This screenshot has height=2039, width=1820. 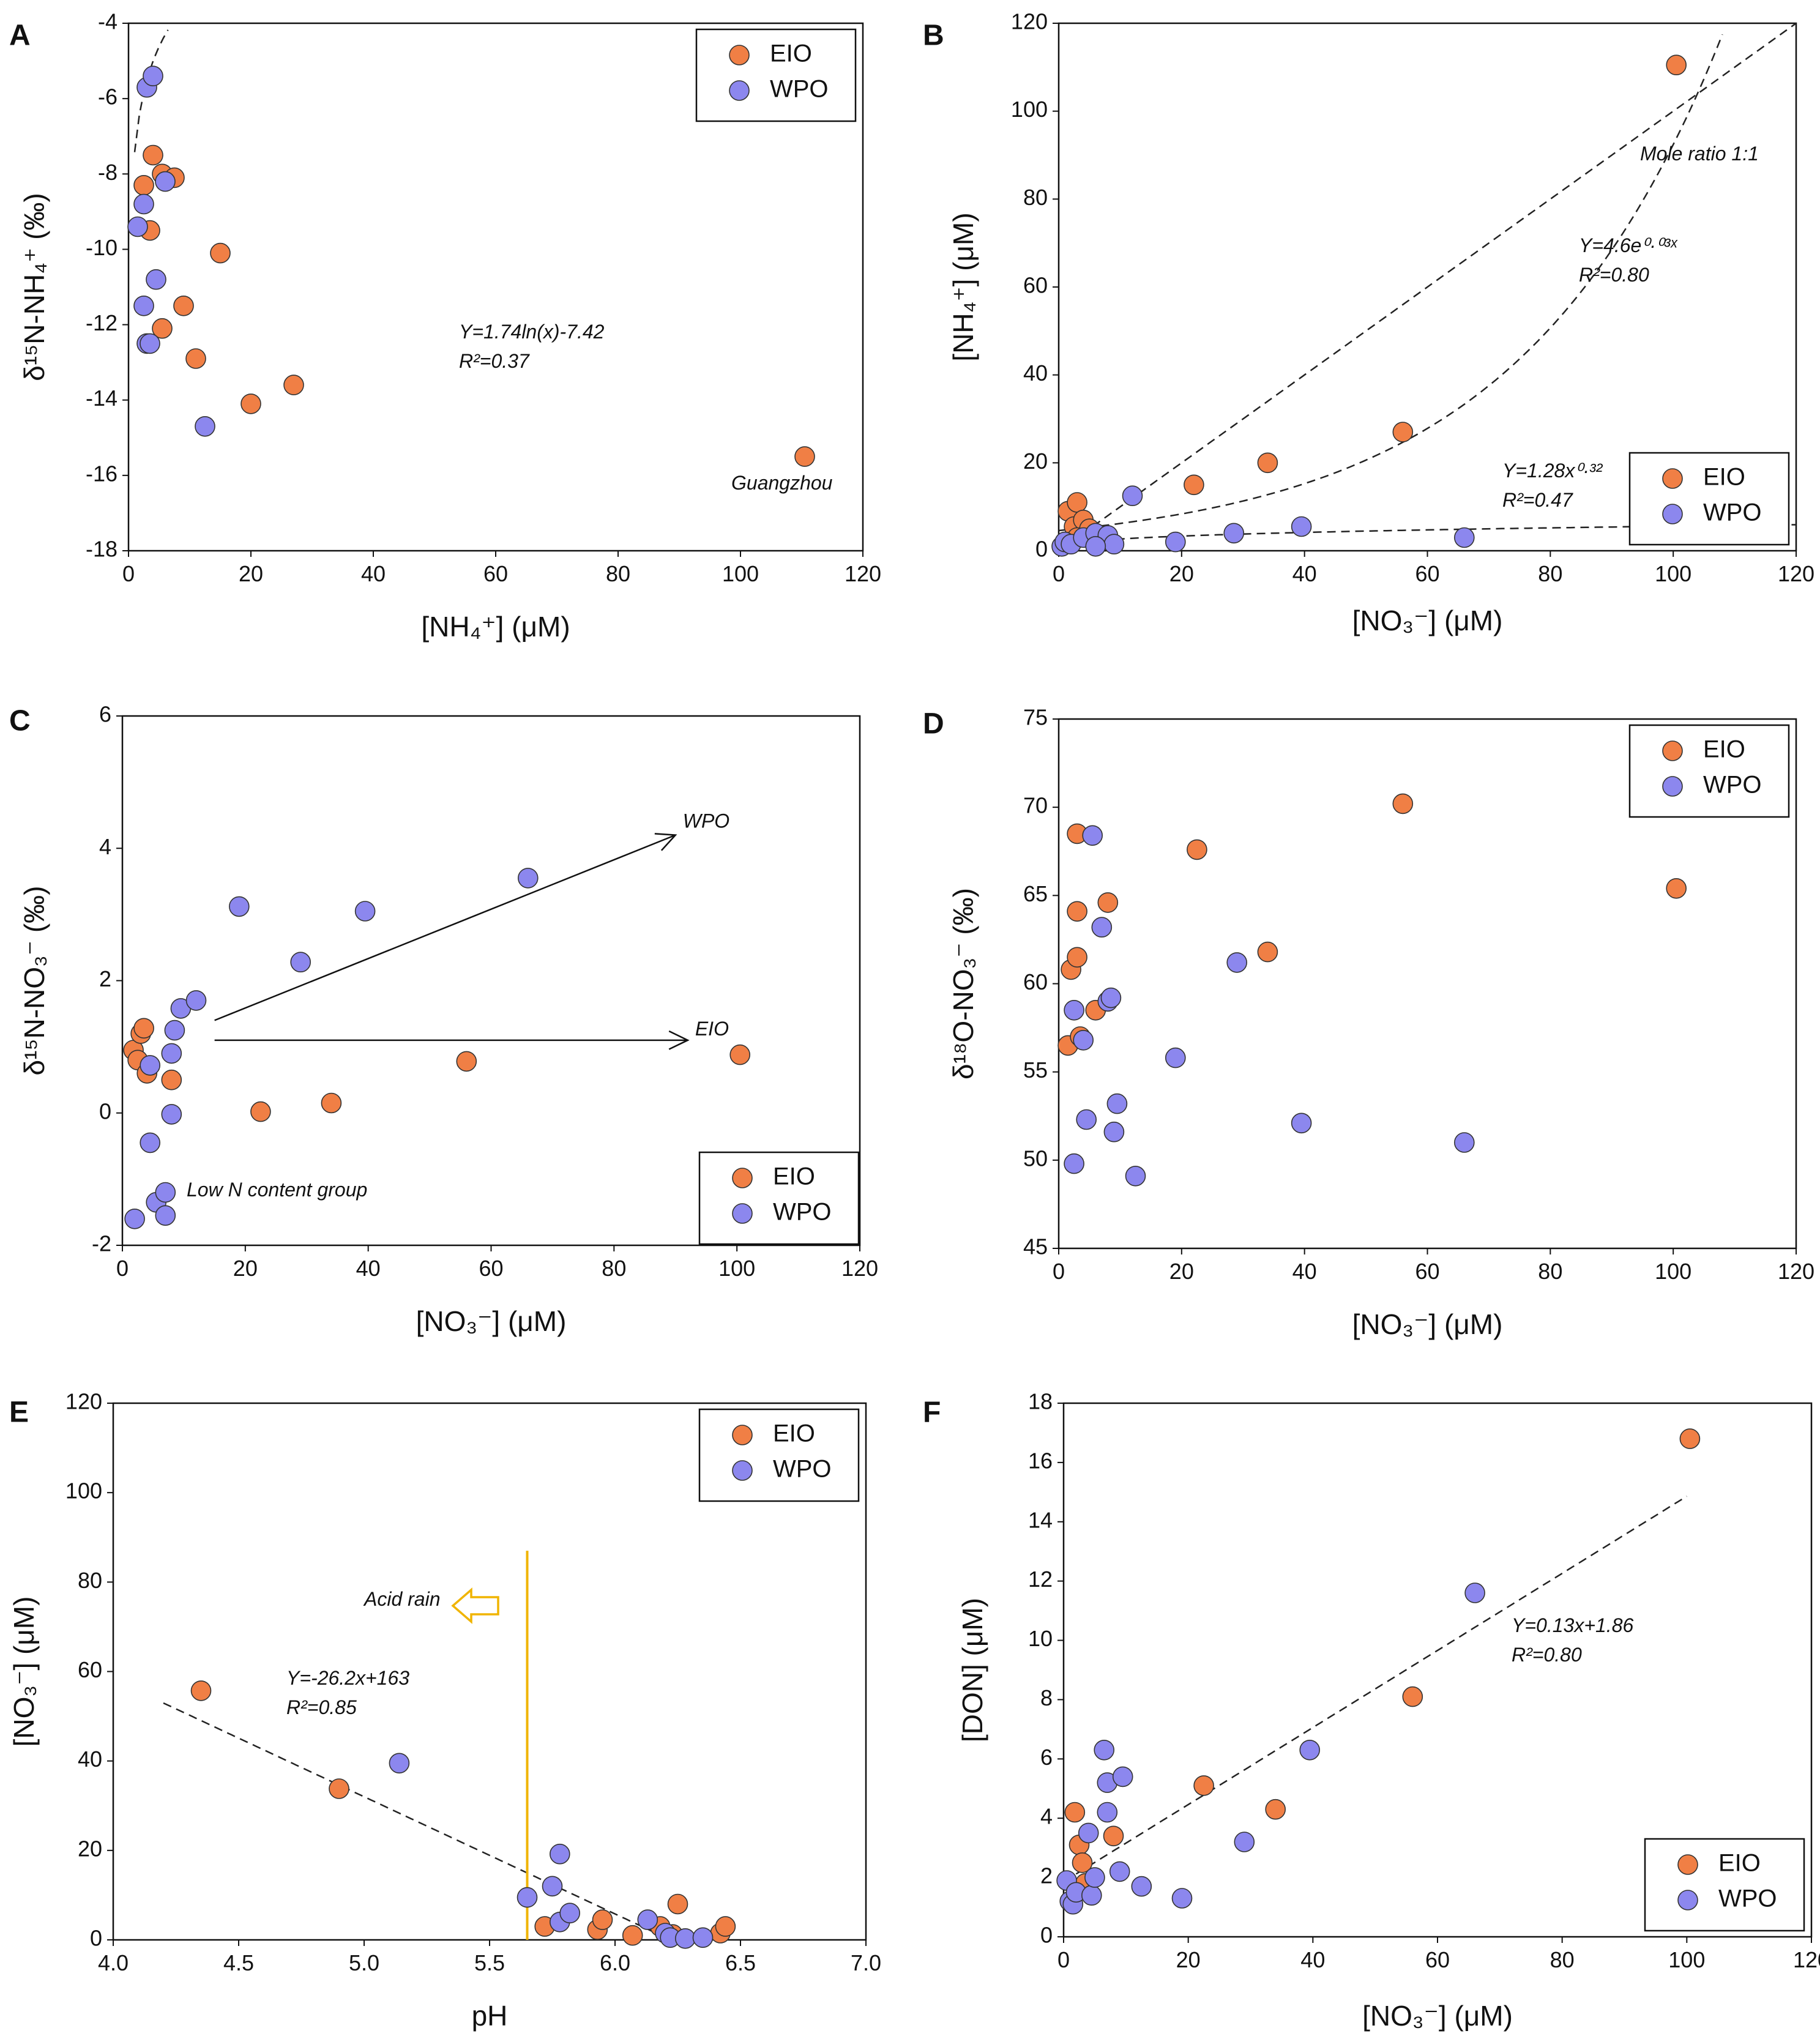 What do you see at coordinates (1732, 785) in the screenshot?
I see `legend-label-wpo: WPO` at bounding box center [1732, 785].